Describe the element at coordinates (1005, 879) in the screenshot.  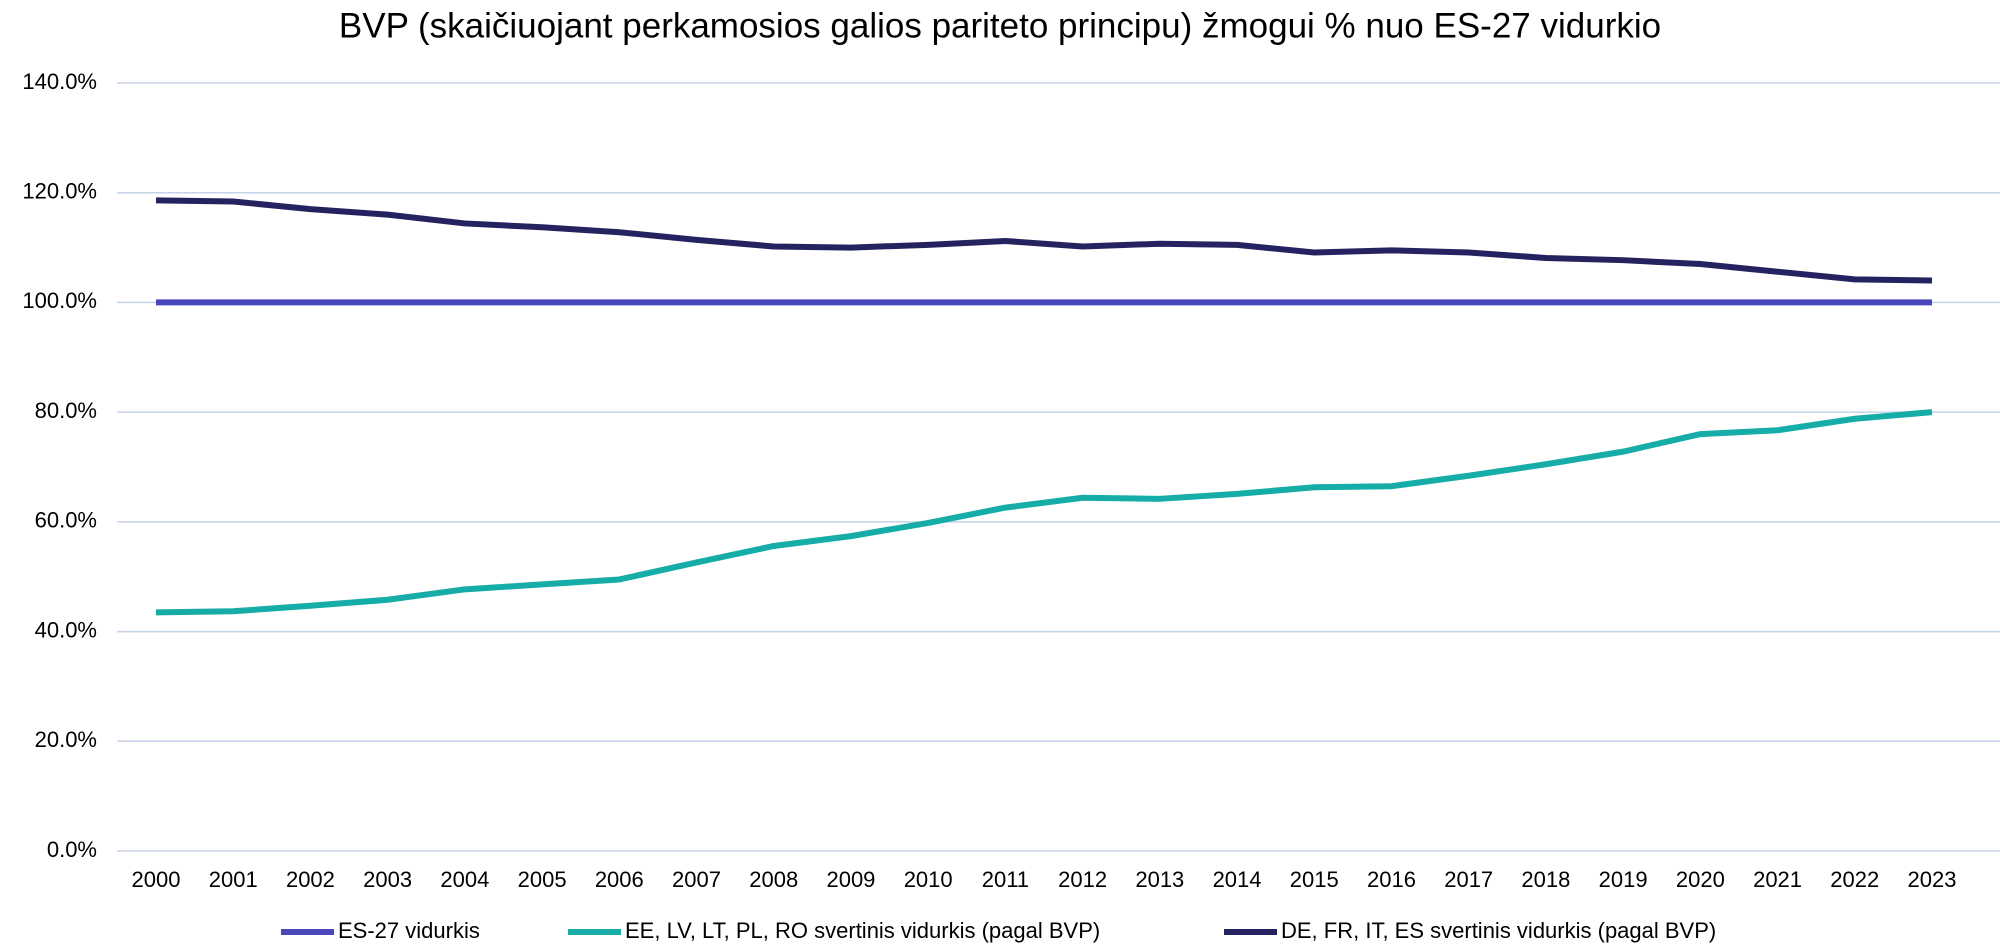
I see `x-tick-label: 2011` at that location.